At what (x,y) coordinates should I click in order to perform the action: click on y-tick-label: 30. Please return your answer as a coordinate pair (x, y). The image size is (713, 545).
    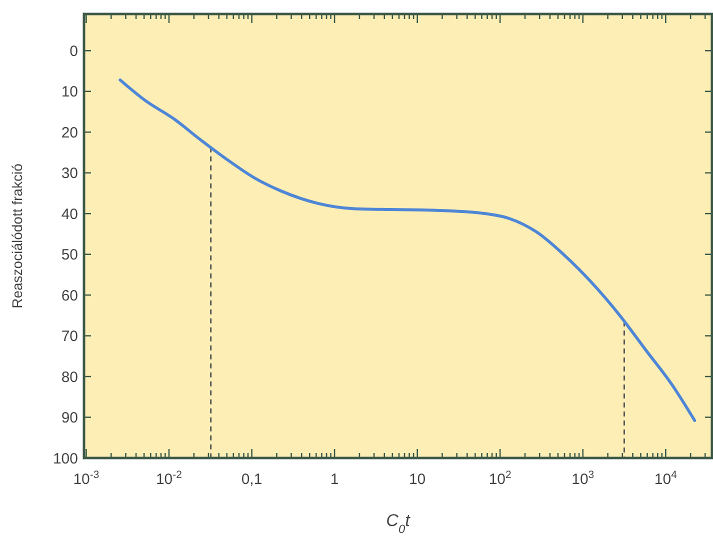
    Looking at the image, I should click on (69, 173).